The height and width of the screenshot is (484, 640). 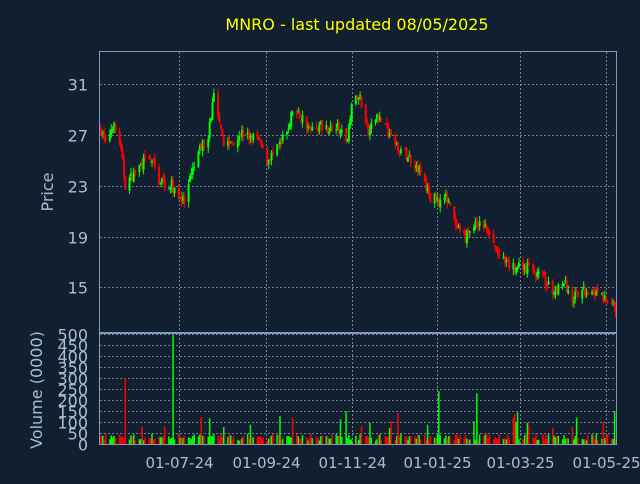 What do you see at coordinates (179, 463) in the screenshot?
I see `date-tick-label: 01-07-24` at bounding box center [179, 463].